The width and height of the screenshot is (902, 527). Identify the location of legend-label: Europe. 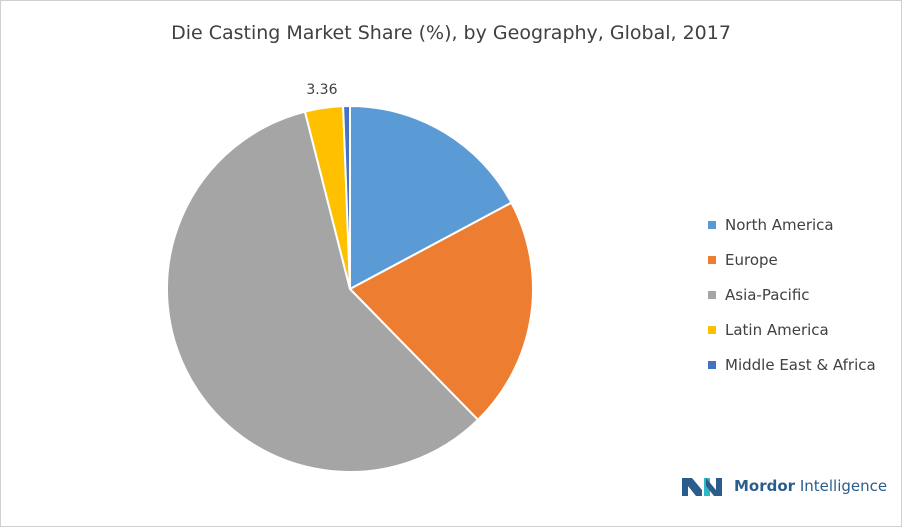
(751, 259).